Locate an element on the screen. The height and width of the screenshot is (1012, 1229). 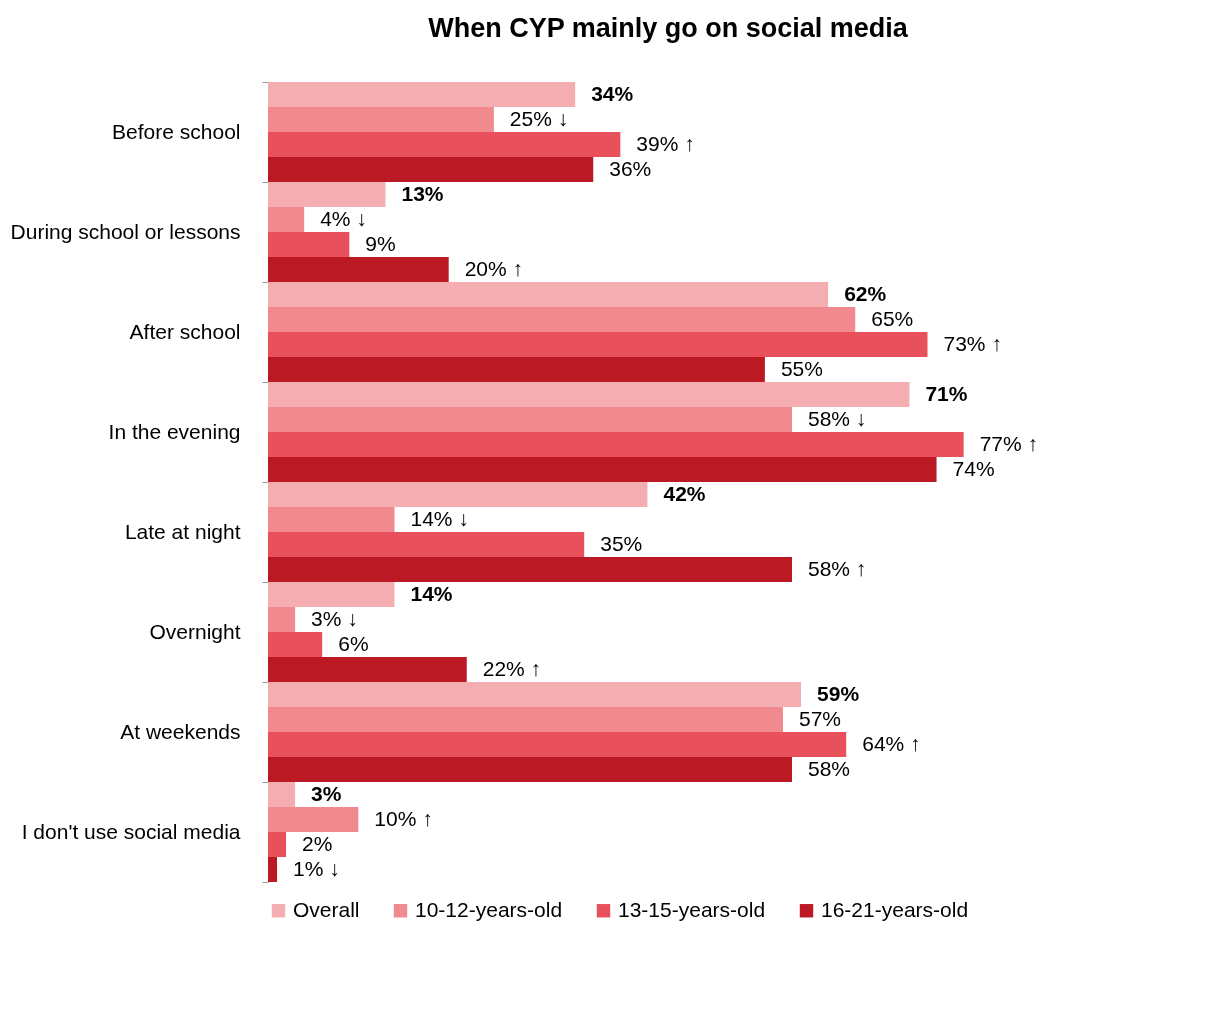
data-label: 4% ↓ is located at coordinates (343, 218).